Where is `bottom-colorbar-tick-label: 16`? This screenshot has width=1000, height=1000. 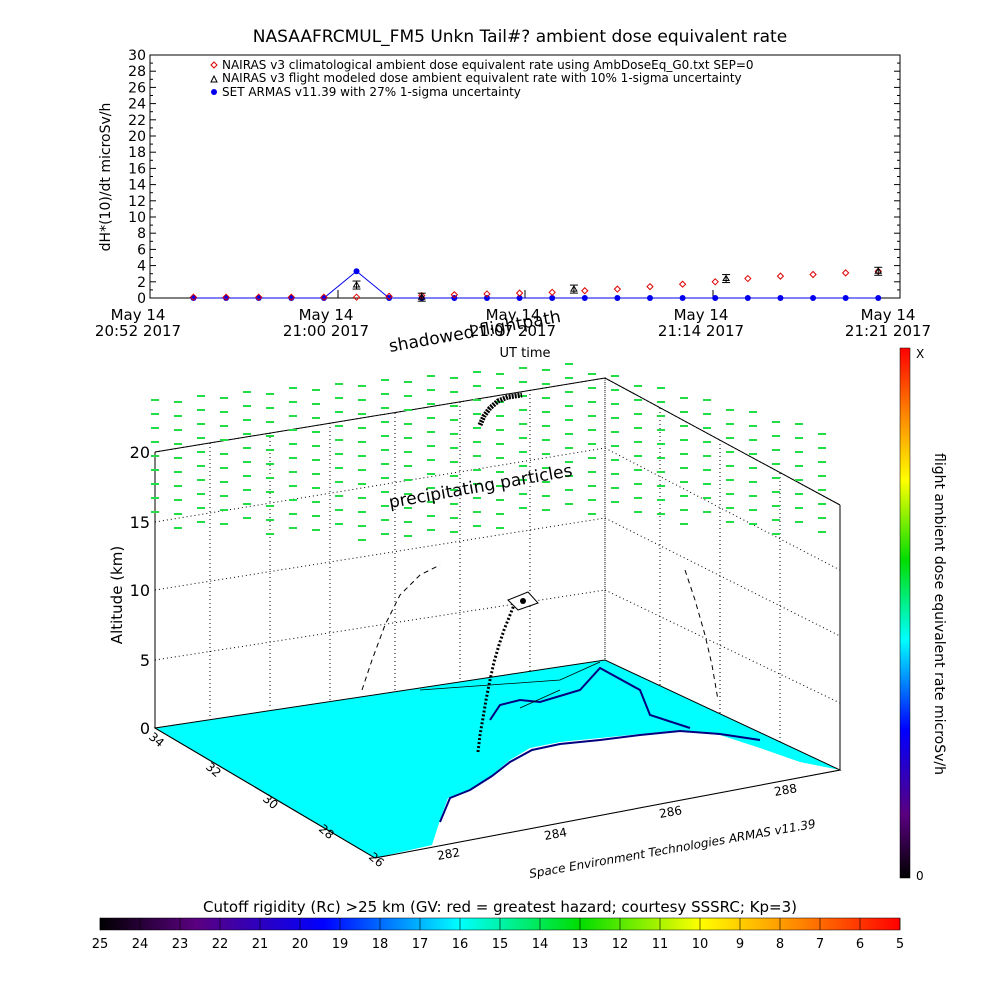
bottom-colorbar-tick-label: 16 is located at coordinates (460, 944).